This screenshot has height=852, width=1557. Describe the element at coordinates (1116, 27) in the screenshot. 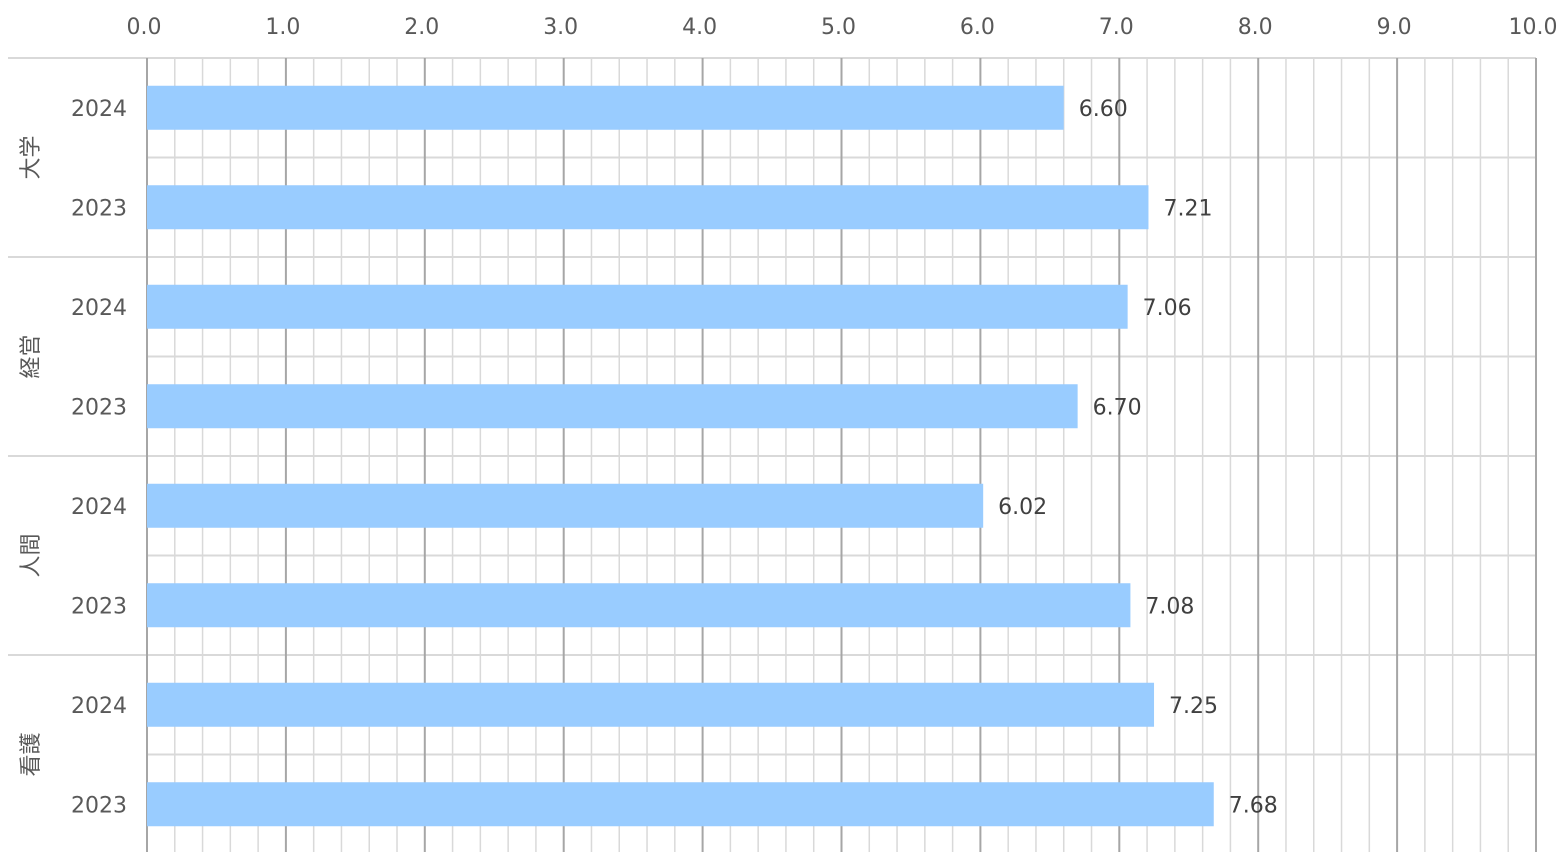

I see `x-tick-label: 7.0` at that location.